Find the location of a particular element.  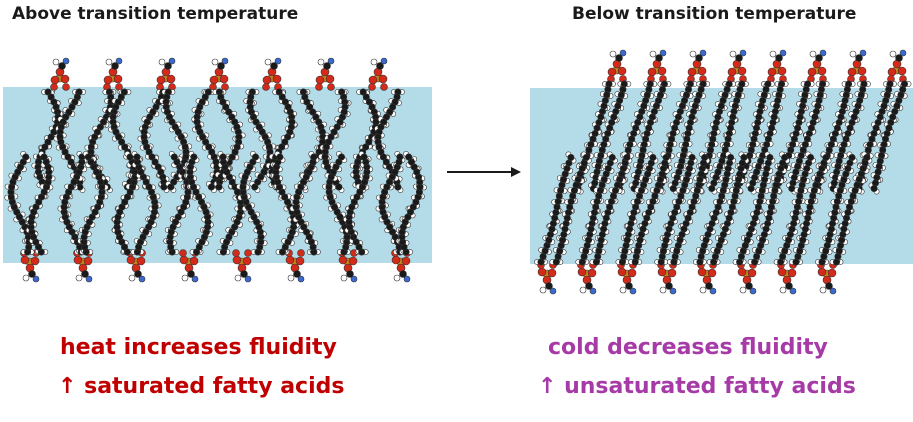

right-panel-title: Below transition temperature is located at coordinates (714, 14).